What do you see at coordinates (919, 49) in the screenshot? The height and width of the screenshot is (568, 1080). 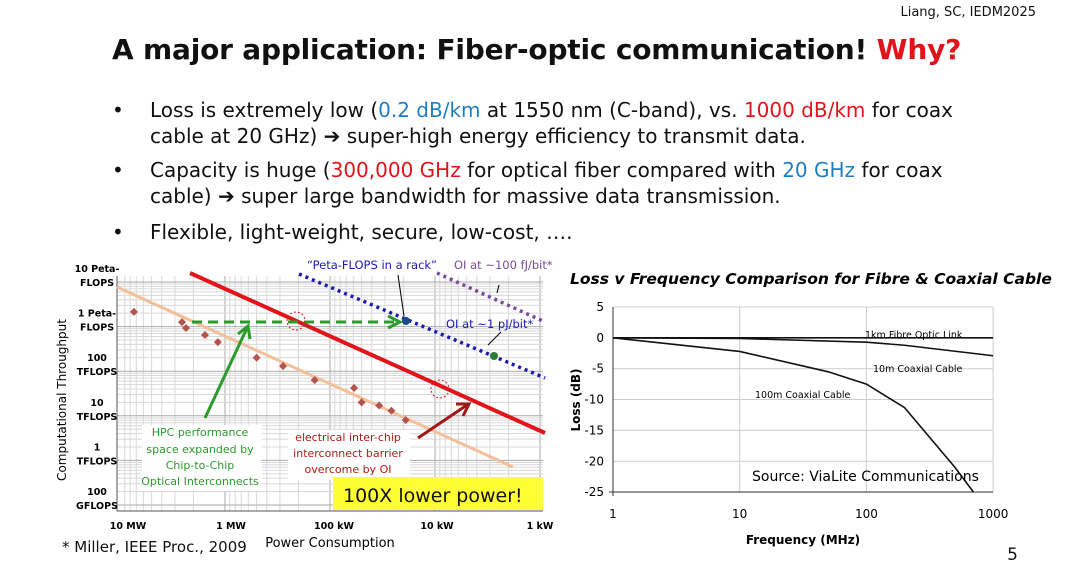 I see `title-highlight: Why?` at bounding box center [919, 49].